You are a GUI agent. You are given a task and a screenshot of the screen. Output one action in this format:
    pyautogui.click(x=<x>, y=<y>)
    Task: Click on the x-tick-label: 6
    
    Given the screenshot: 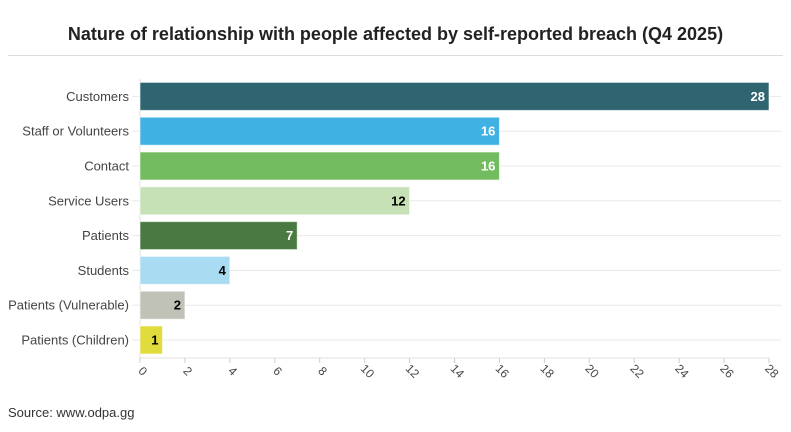 What is the action you would take?
    pyautogui.click(x=277, y=371)
    